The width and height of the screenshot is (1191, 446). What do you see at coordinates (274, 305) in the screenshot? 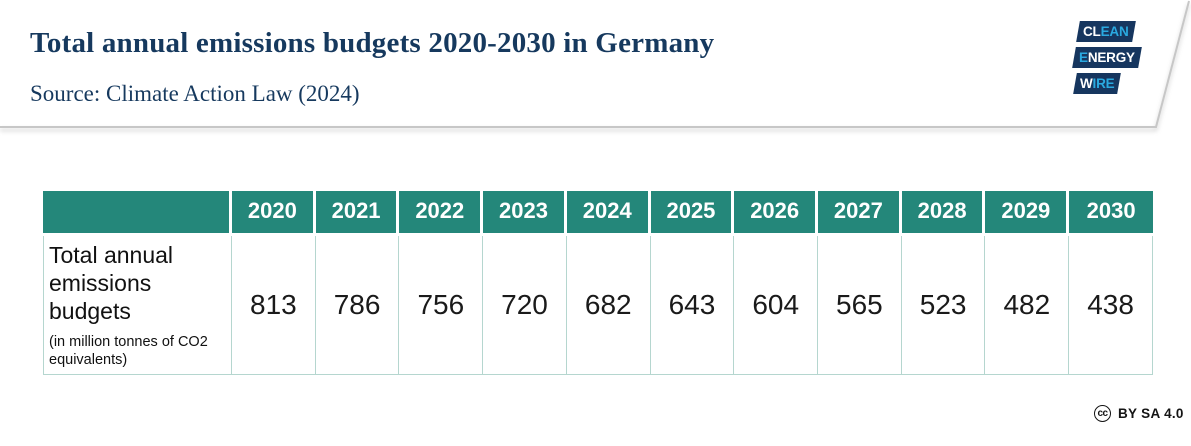
I see `value-2020: 813` at bounding box center [274, 305].